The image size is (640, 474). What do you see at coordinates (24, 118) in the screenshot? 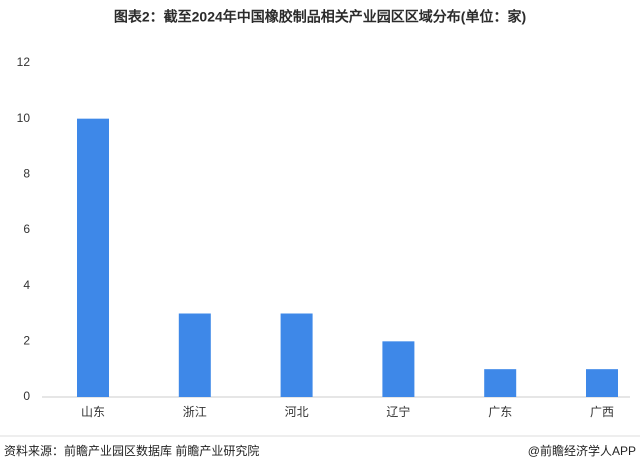
I see `y-tick-label: 10` at bounding box center [24, 118].